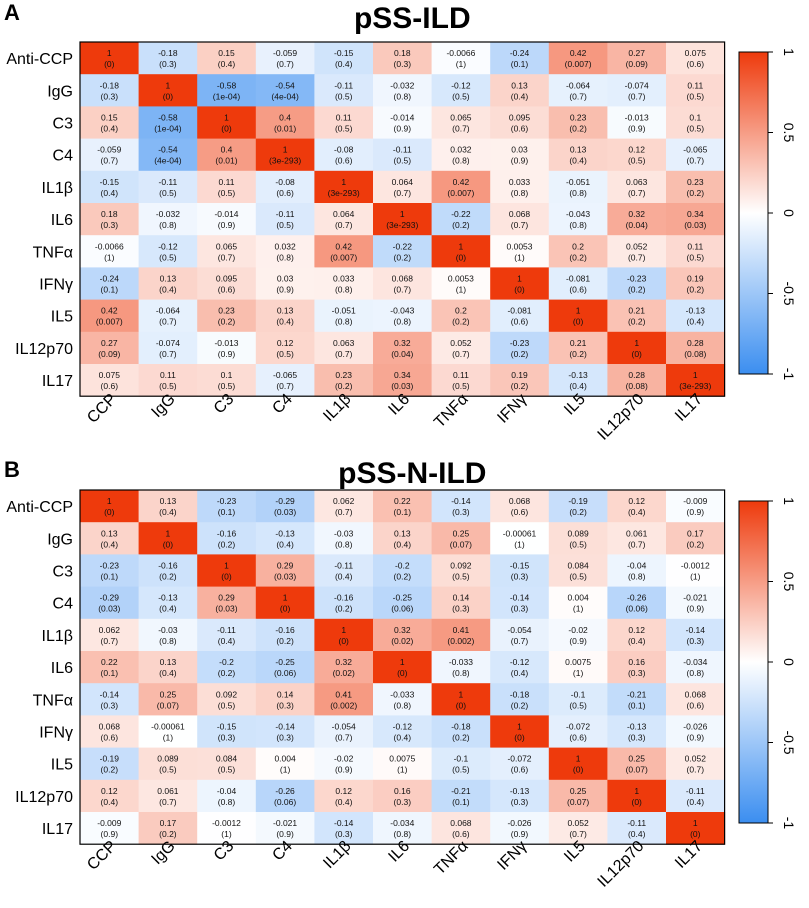 The height and width of the screenshot is (908, 809). Describe the element at coordinates (696, 796) in the screenshot. I see `heatmap-cell: -0.11(0.4)` at that location.